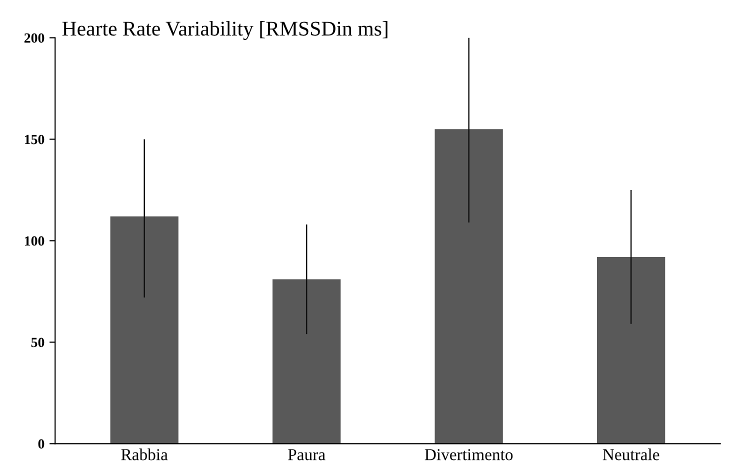 This screenshot has height=472, width=735. I want to click on y-tick-label: 200, so click(34, 38).